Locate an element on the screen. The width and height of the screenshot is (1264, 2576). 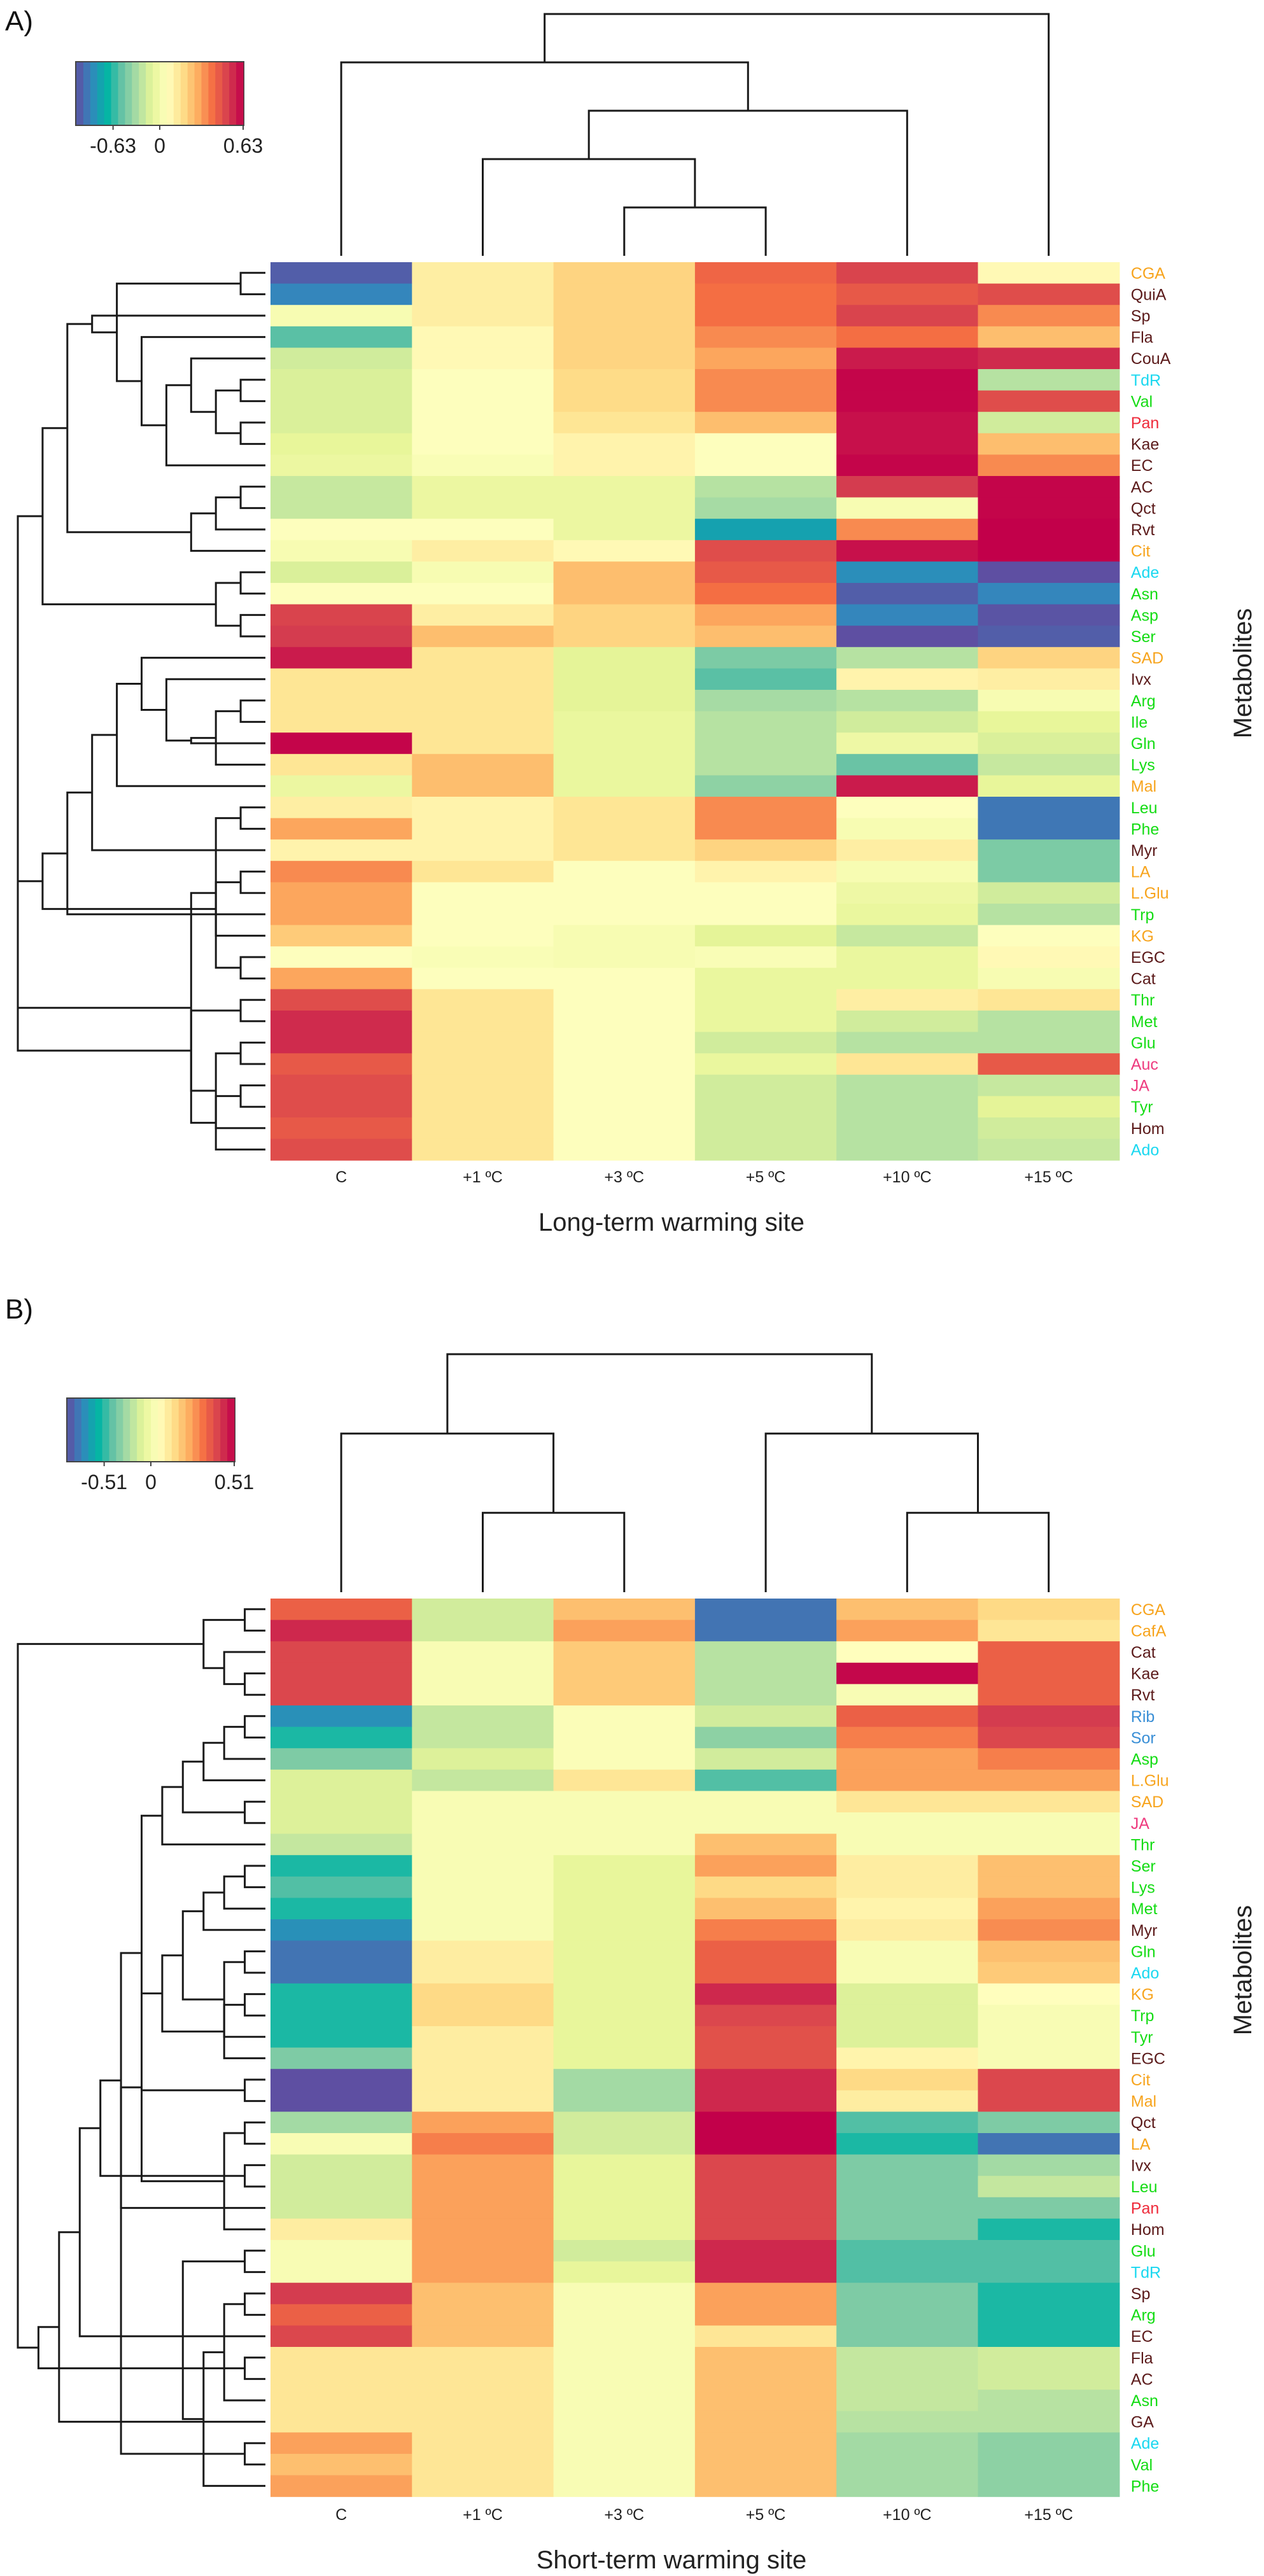
panel-b-column-dendrogram-branch is located at coordinates (659, 1393).